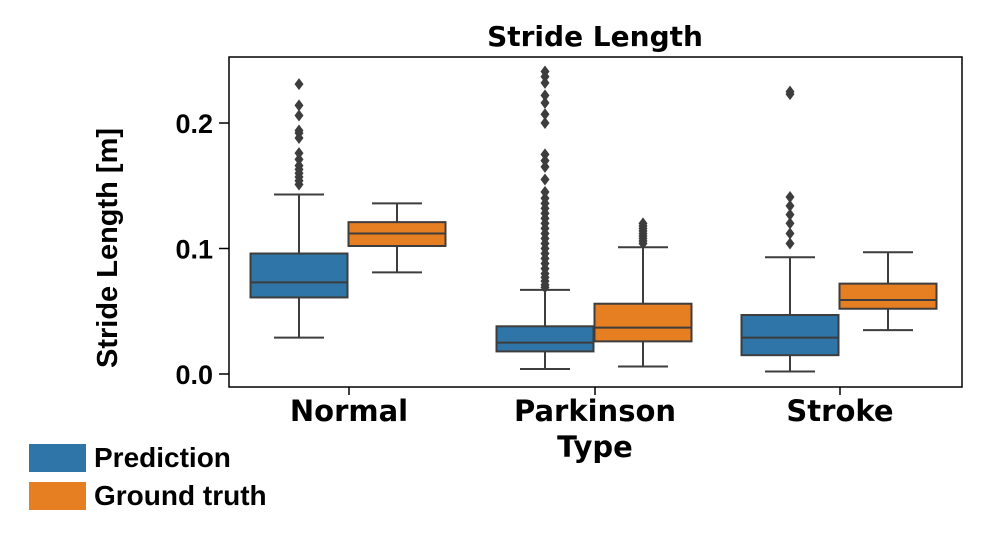  Describe the element at coordinates (162, 457) in the screenshot. I see `legend-label-prediction: Prediction` at that location.